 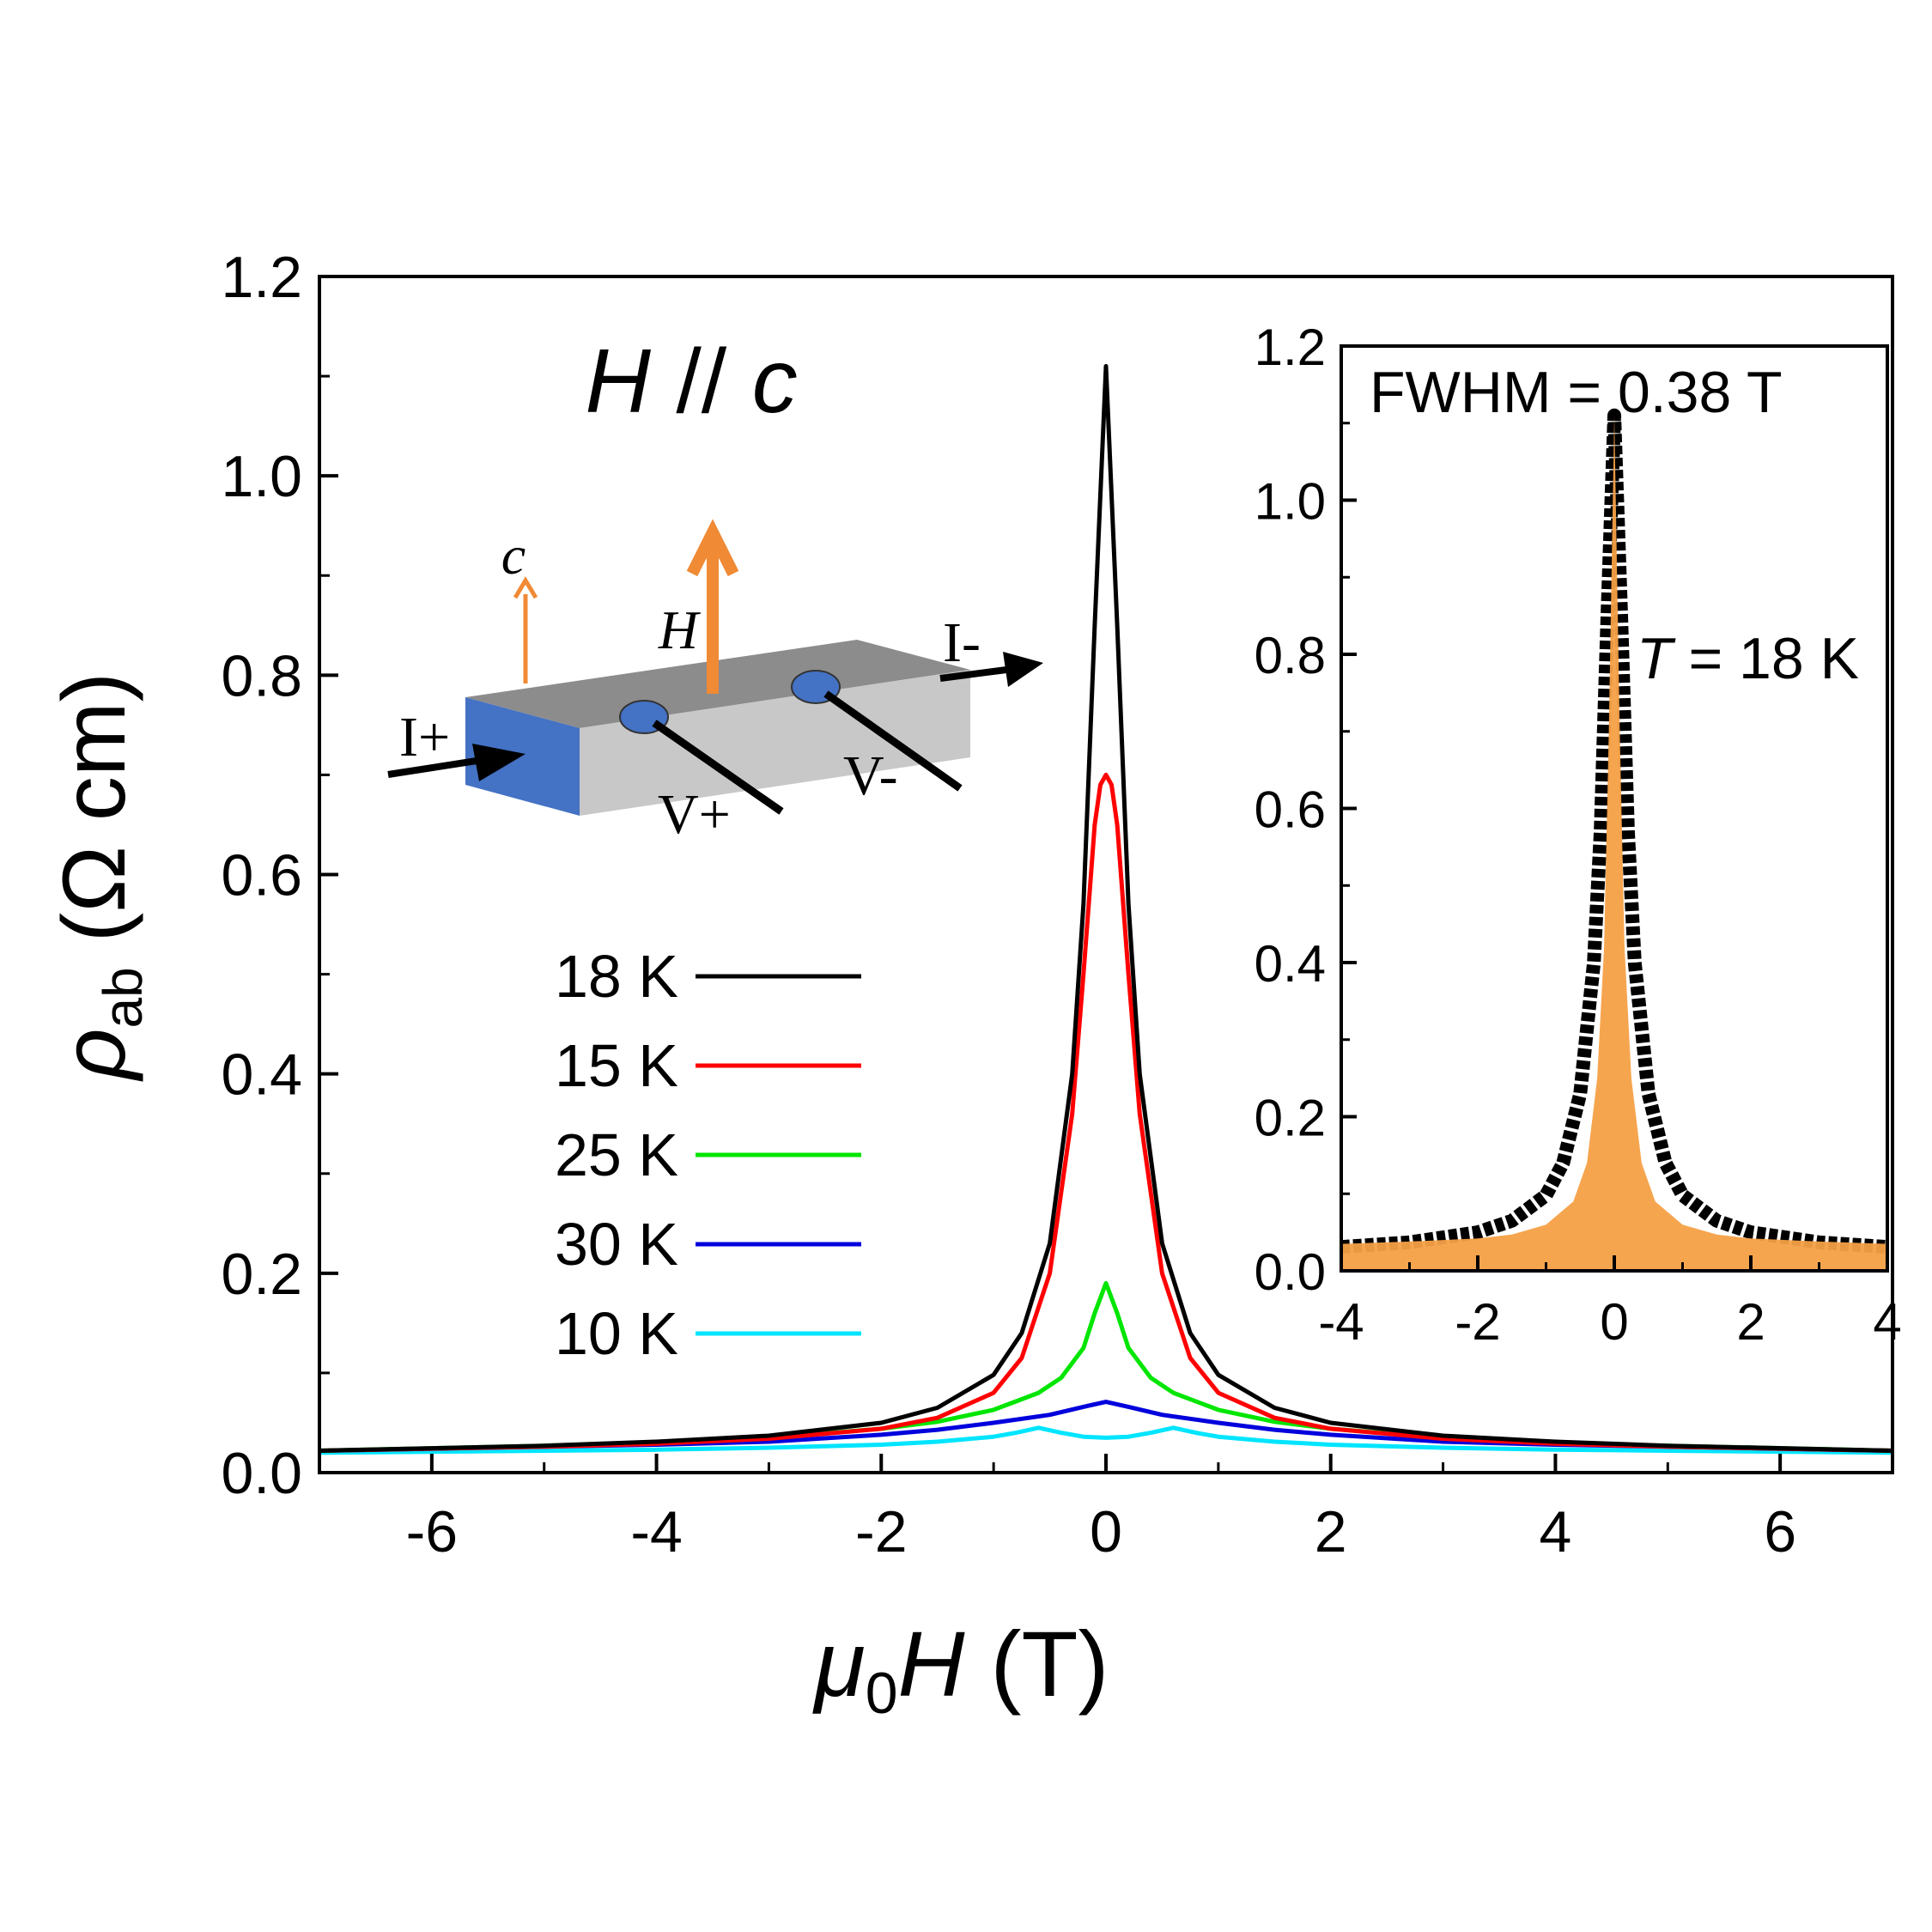 What do you see at coordinates (432, 1532) in the screenshot?
I see `x-tick-label: -6` at bounding box center [432, 1532].